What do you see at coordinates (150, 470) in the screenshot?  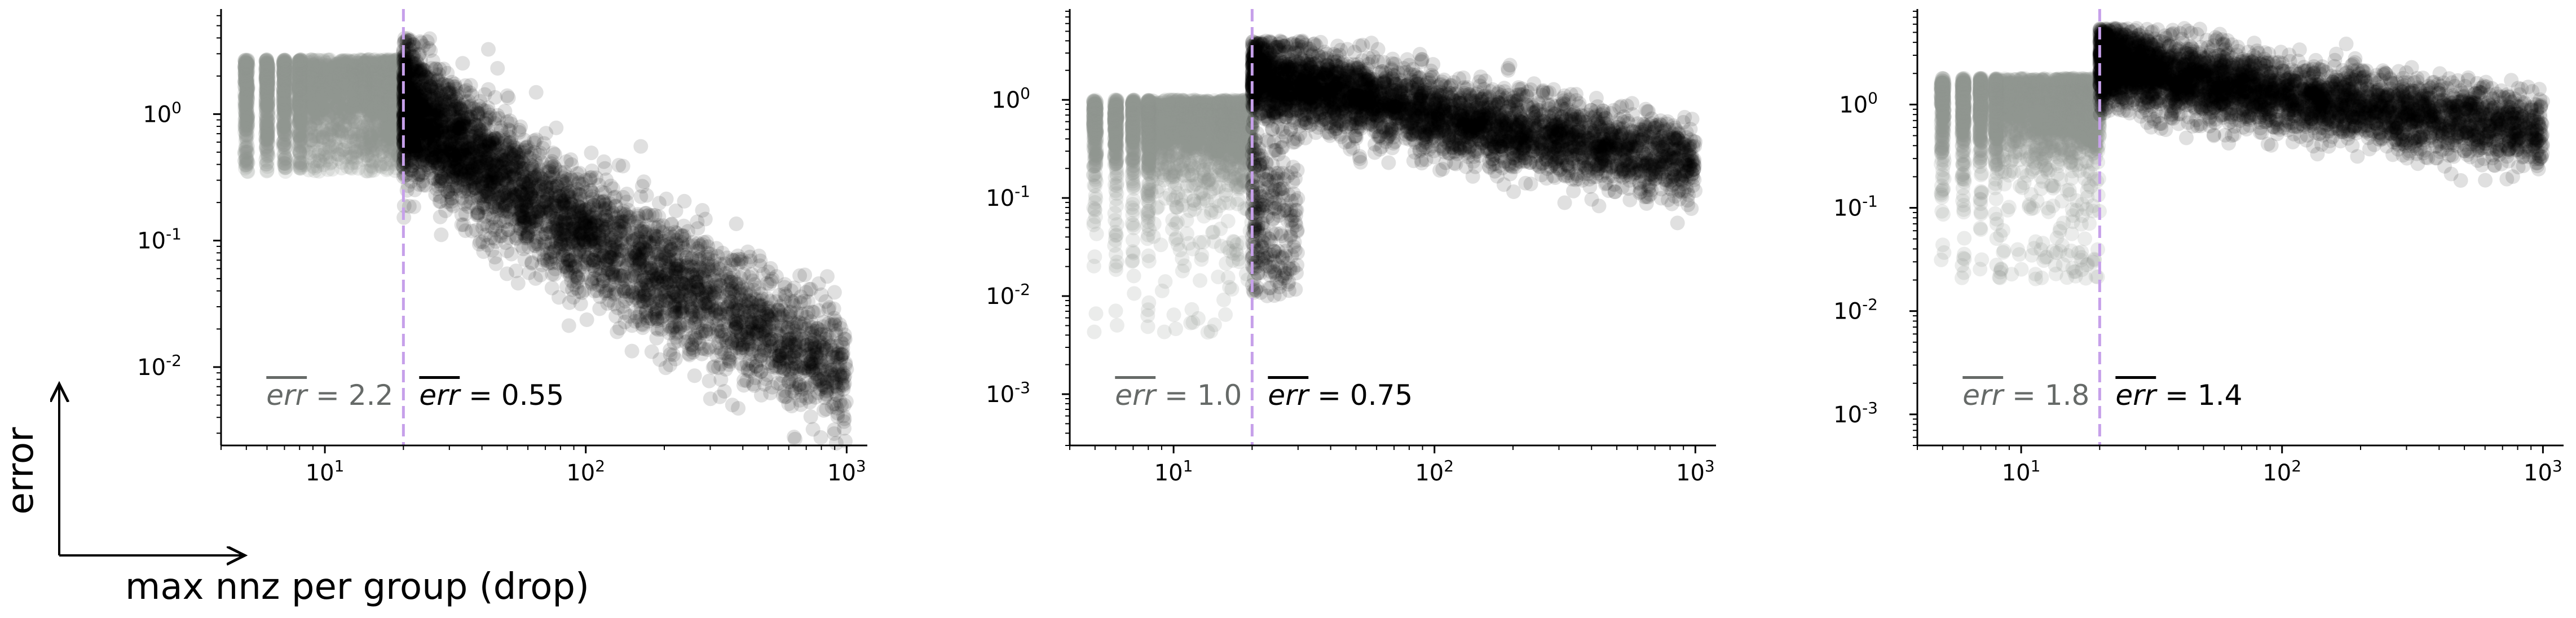 I see `global-axis-arrows` at bounding box center [150, 470].